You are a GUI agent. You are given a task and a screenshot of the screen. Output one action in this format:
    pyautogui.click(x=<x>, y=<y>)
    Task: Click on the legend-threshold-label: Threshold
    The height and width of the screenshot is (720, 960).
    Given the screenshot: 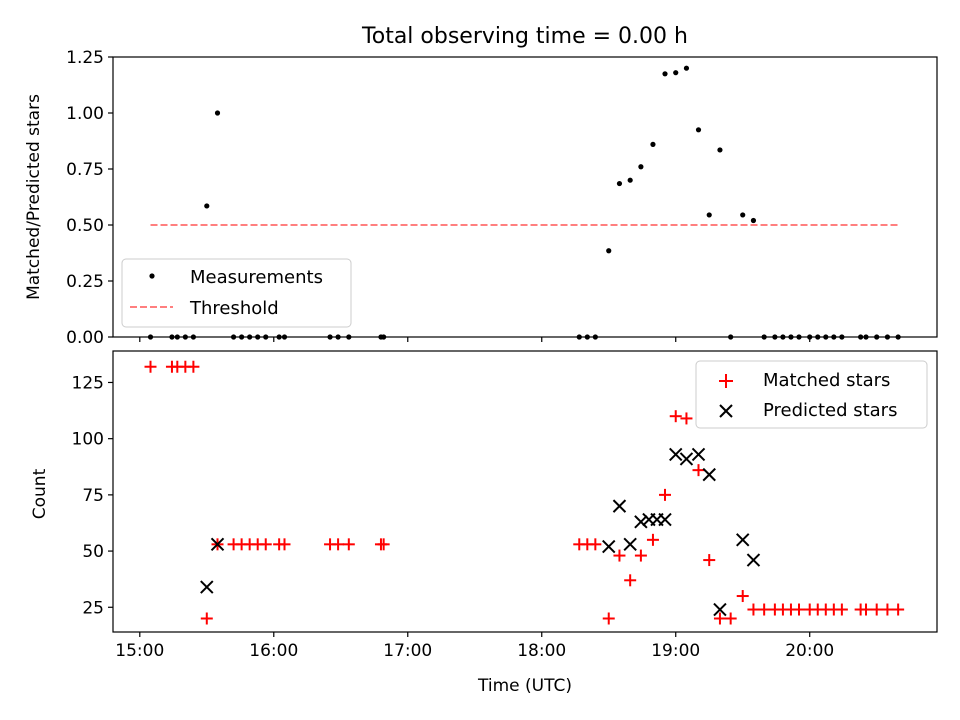 What is the action you would take?
    pyautogui.click(x=234, y=308)
    